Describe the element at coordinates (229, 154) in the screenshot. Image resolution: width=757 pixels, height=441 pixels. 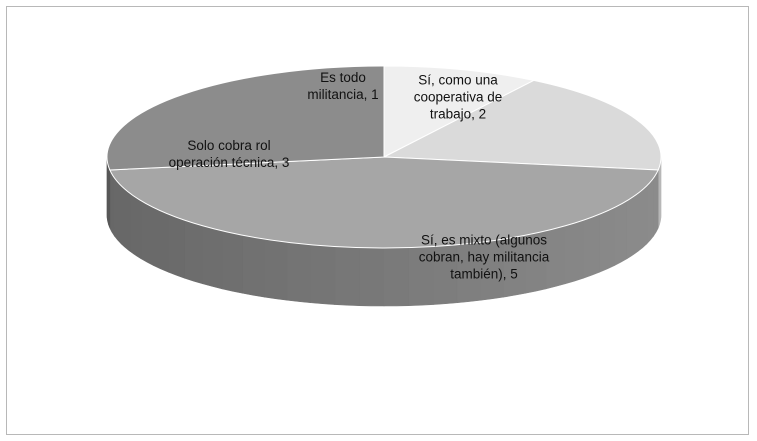
I see `slice-label-solo-cobra-rol: Solo cobra rol operación técnica, 3` at that location.